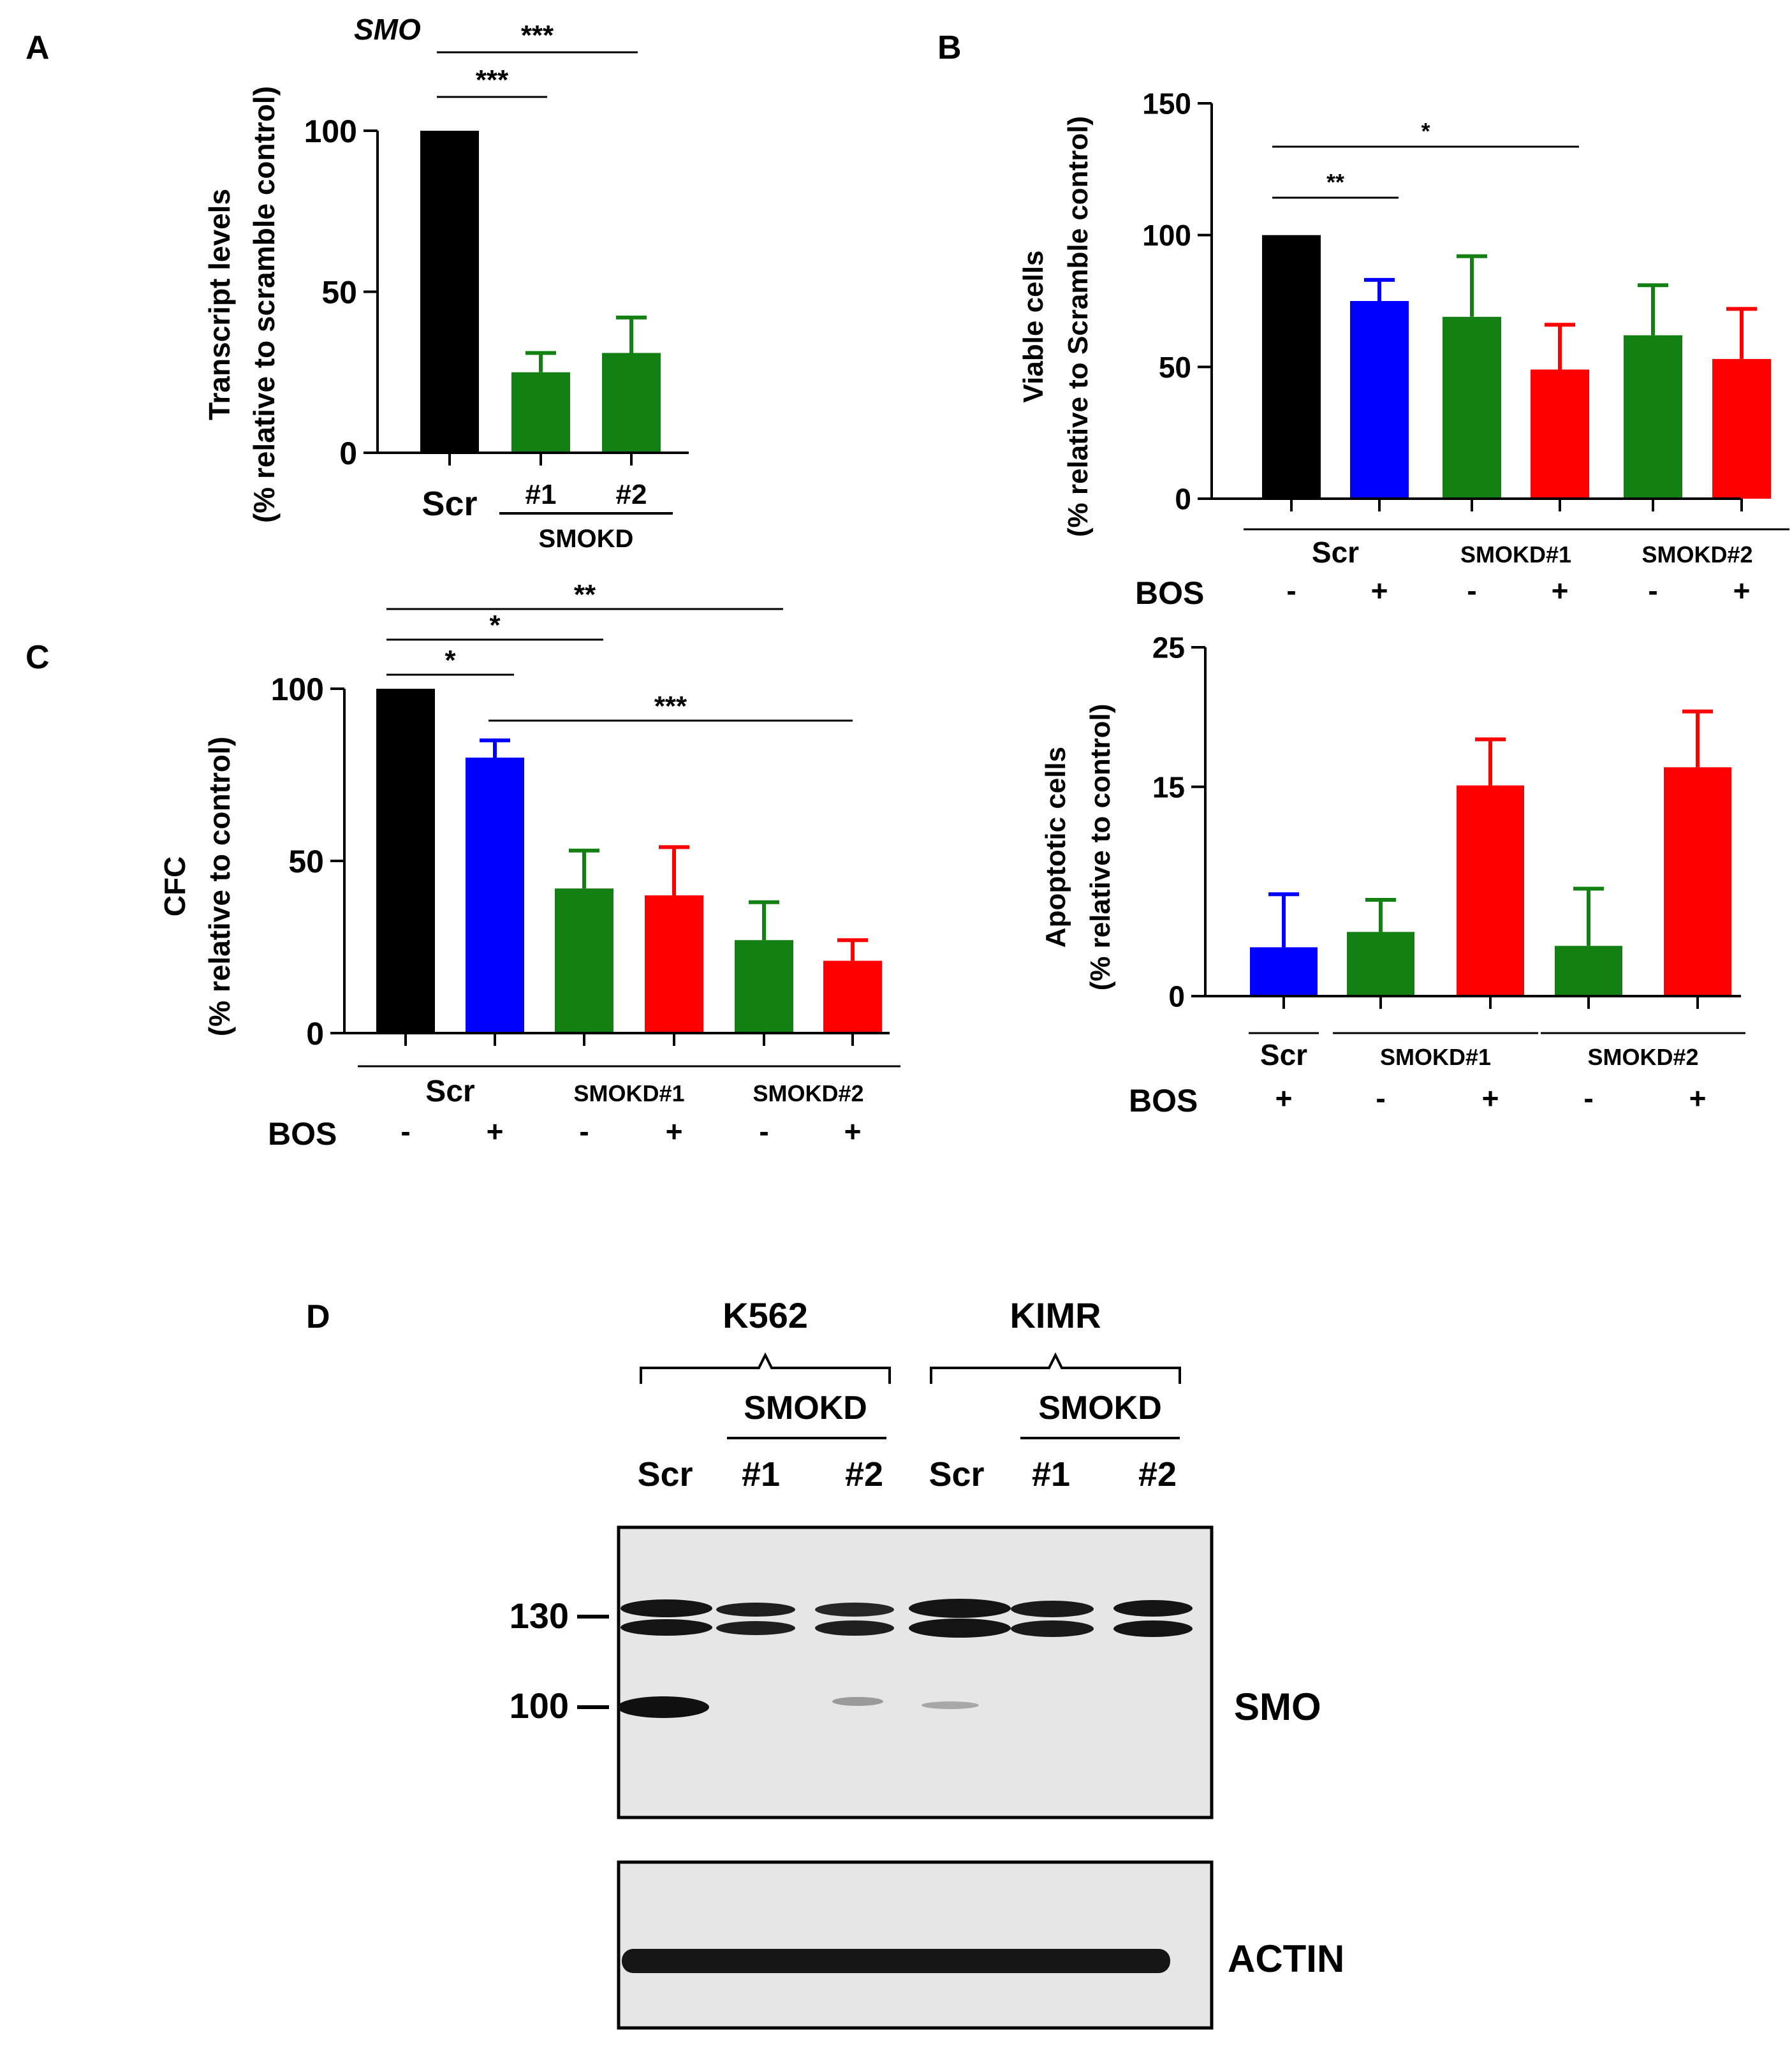 The image size is (1792, 2056). What do you see at coordinates (1652, 590) in the screenshot?
I see `category-label-B_top-4: -` at bounding box center [1652, 590].